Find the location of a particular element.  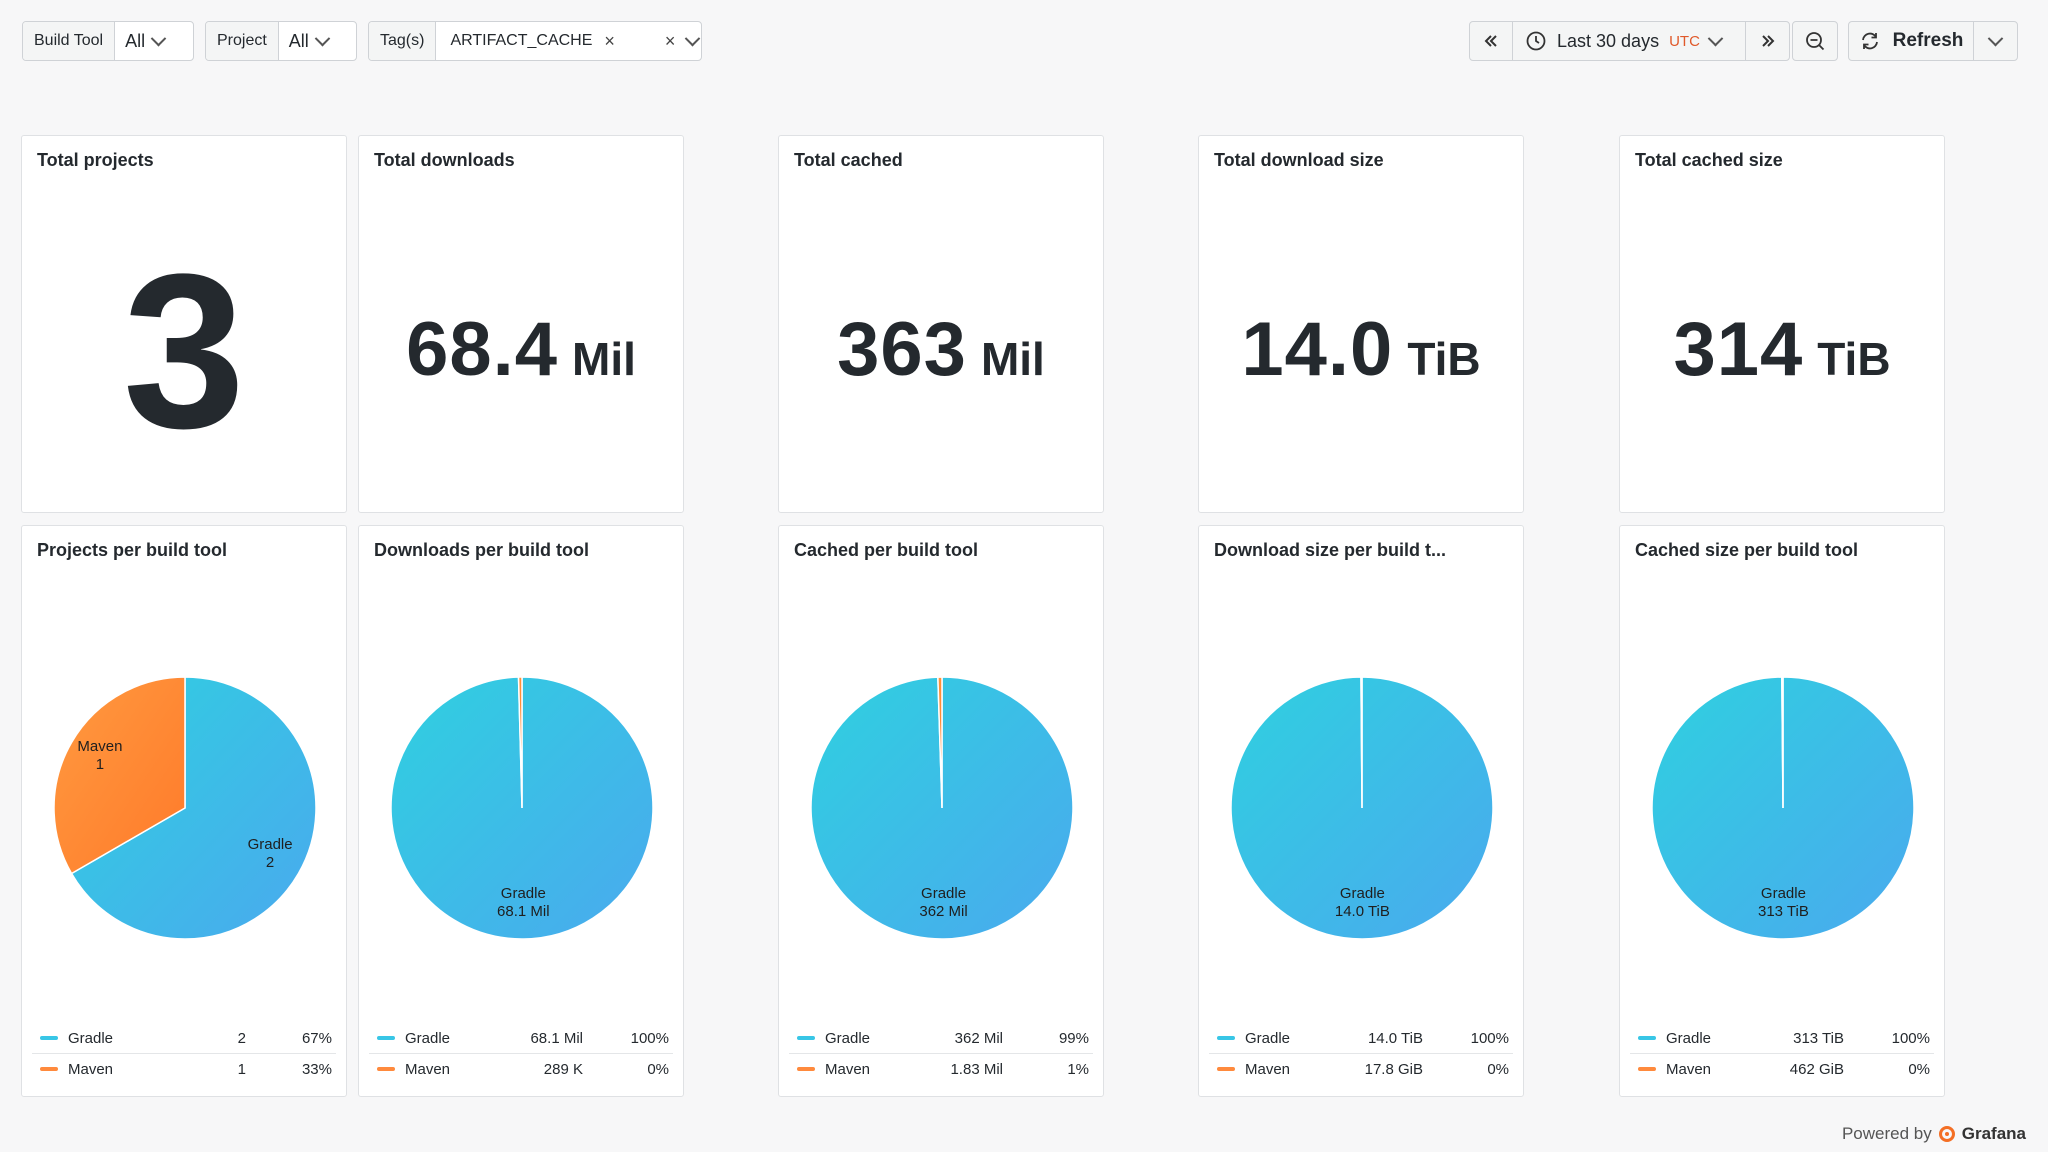

legend-table: Gradle 14.0 TiB 100% Maven 17.8 GiB 0% is located at coordinates (1361, 1053).